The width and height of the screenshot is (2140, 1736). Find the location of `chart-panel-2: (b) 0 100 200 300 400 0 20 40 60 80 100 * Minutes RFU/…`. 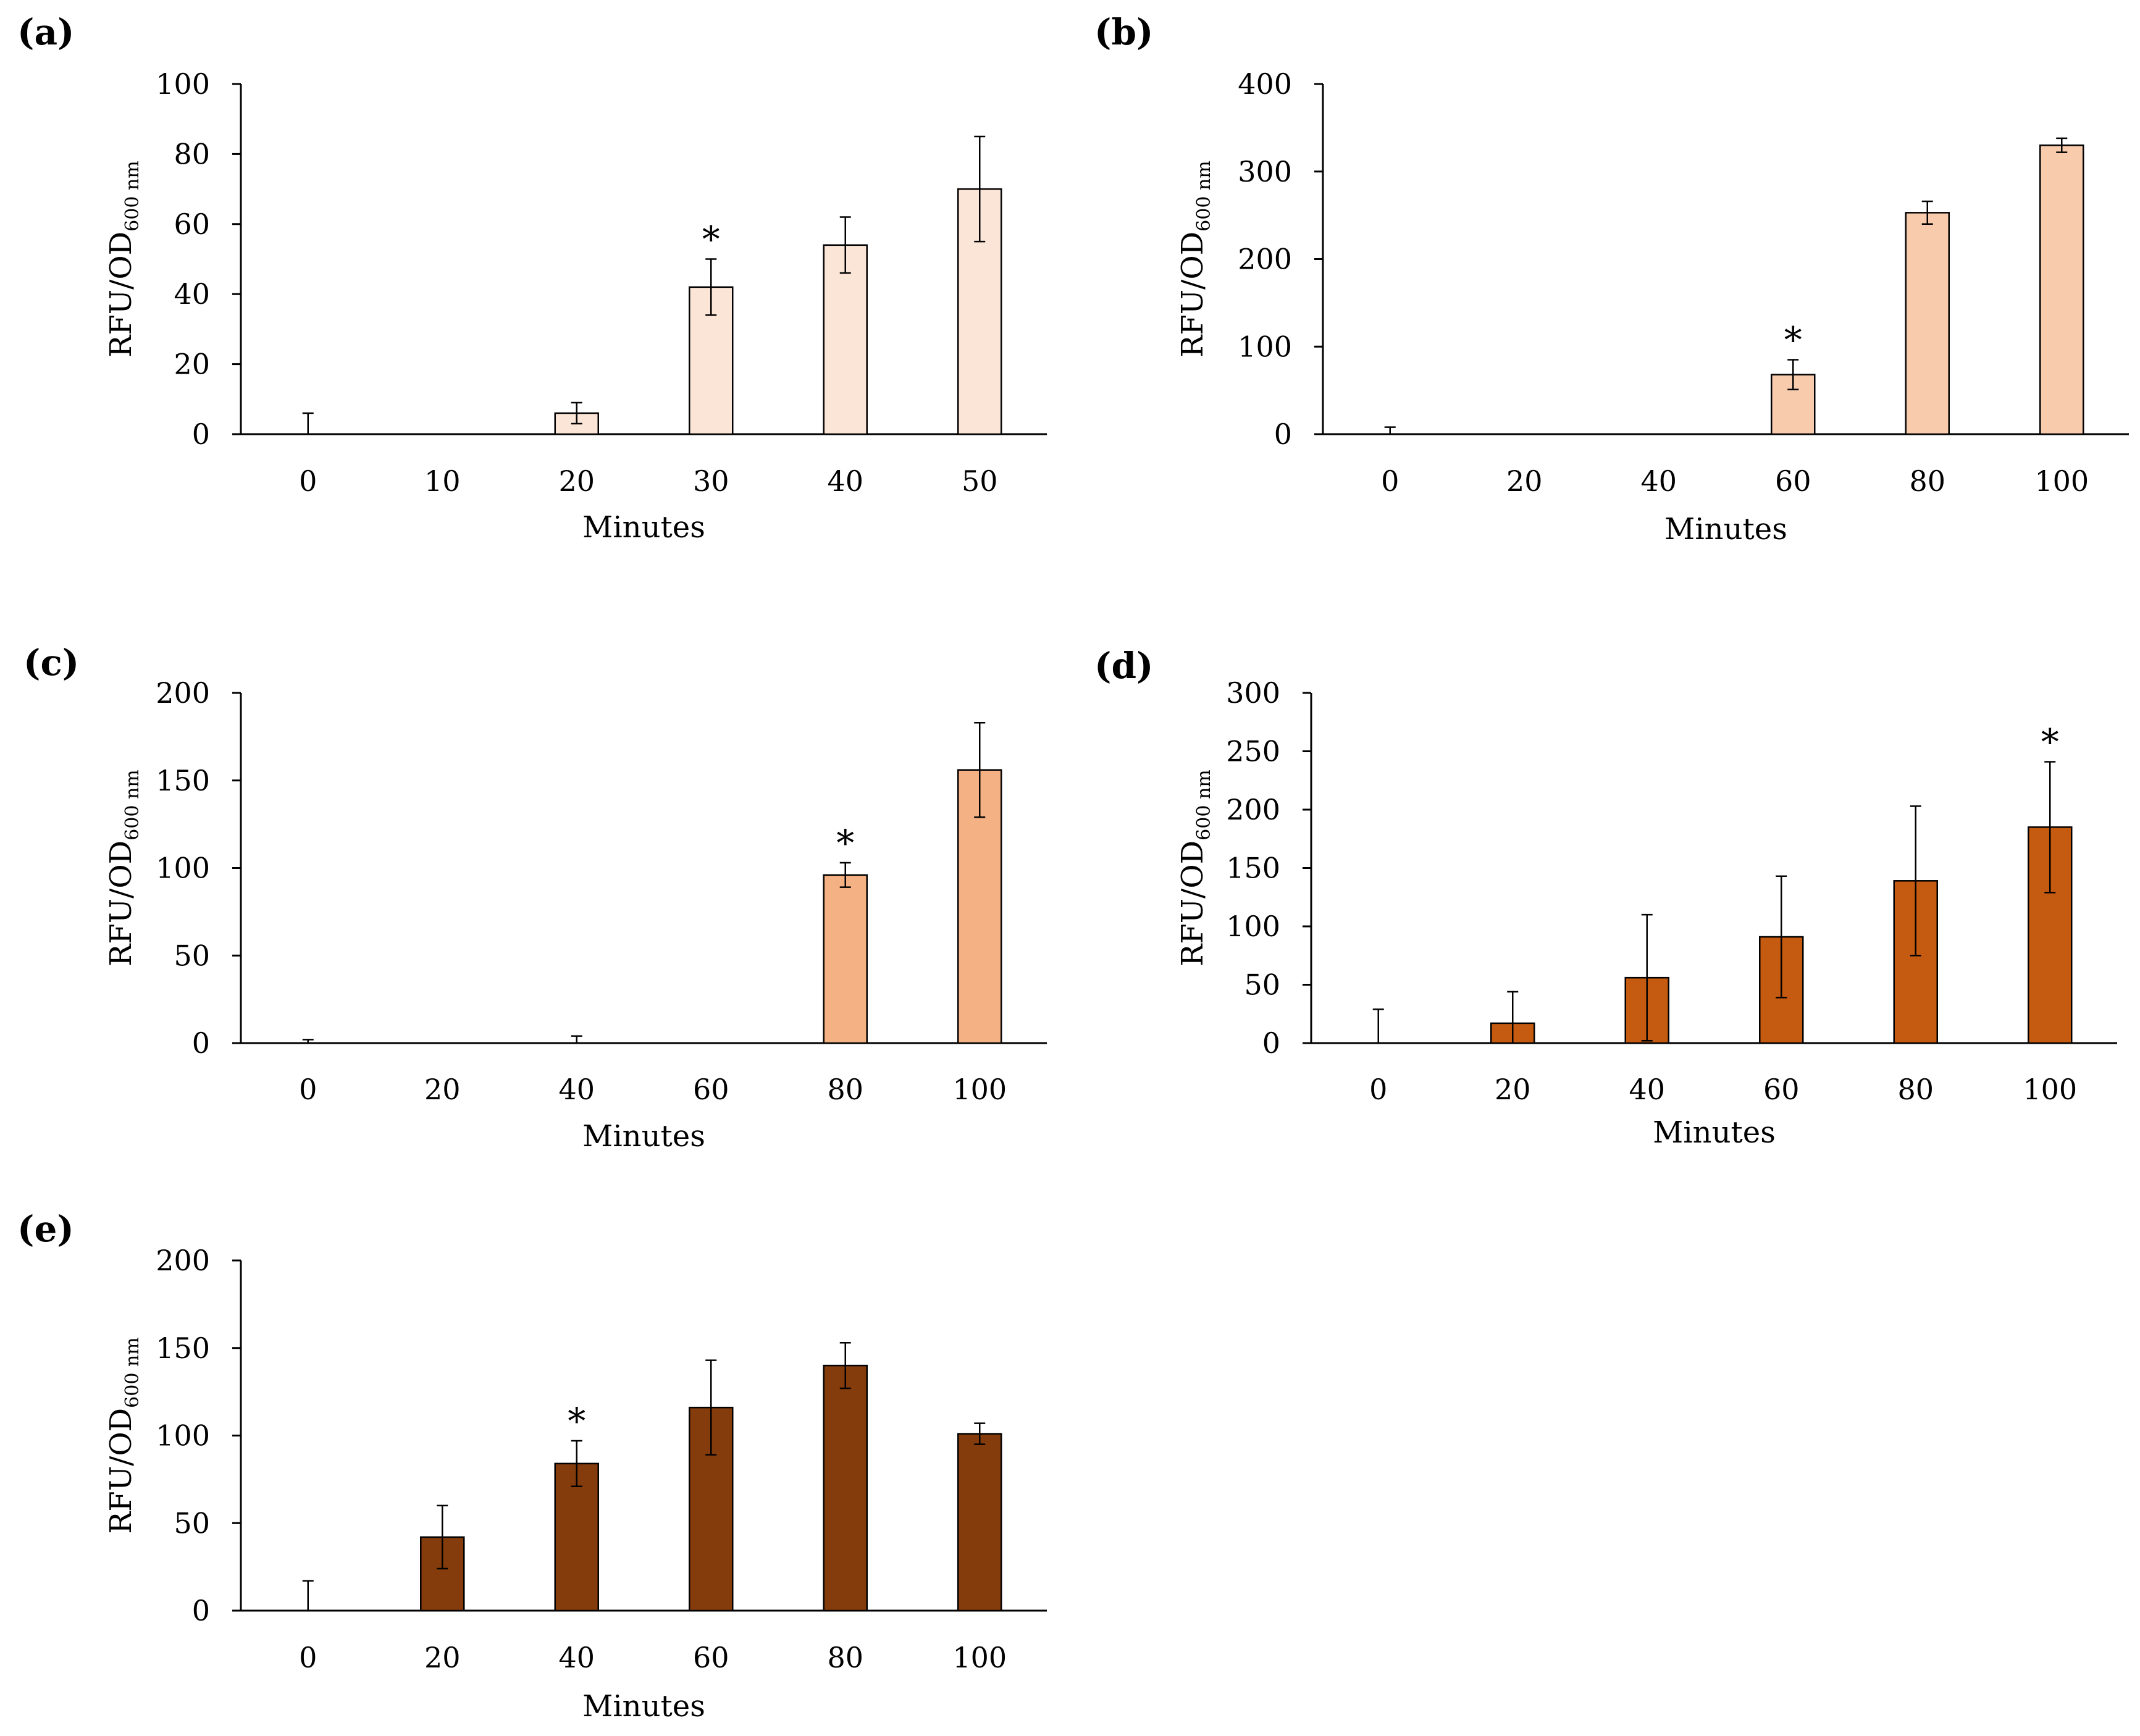

chart-panel-2: (b) 0 100 200 300 400 0 20 40 60 80 100 * Minutes RFU/… is located at coordinates (1611, 279).